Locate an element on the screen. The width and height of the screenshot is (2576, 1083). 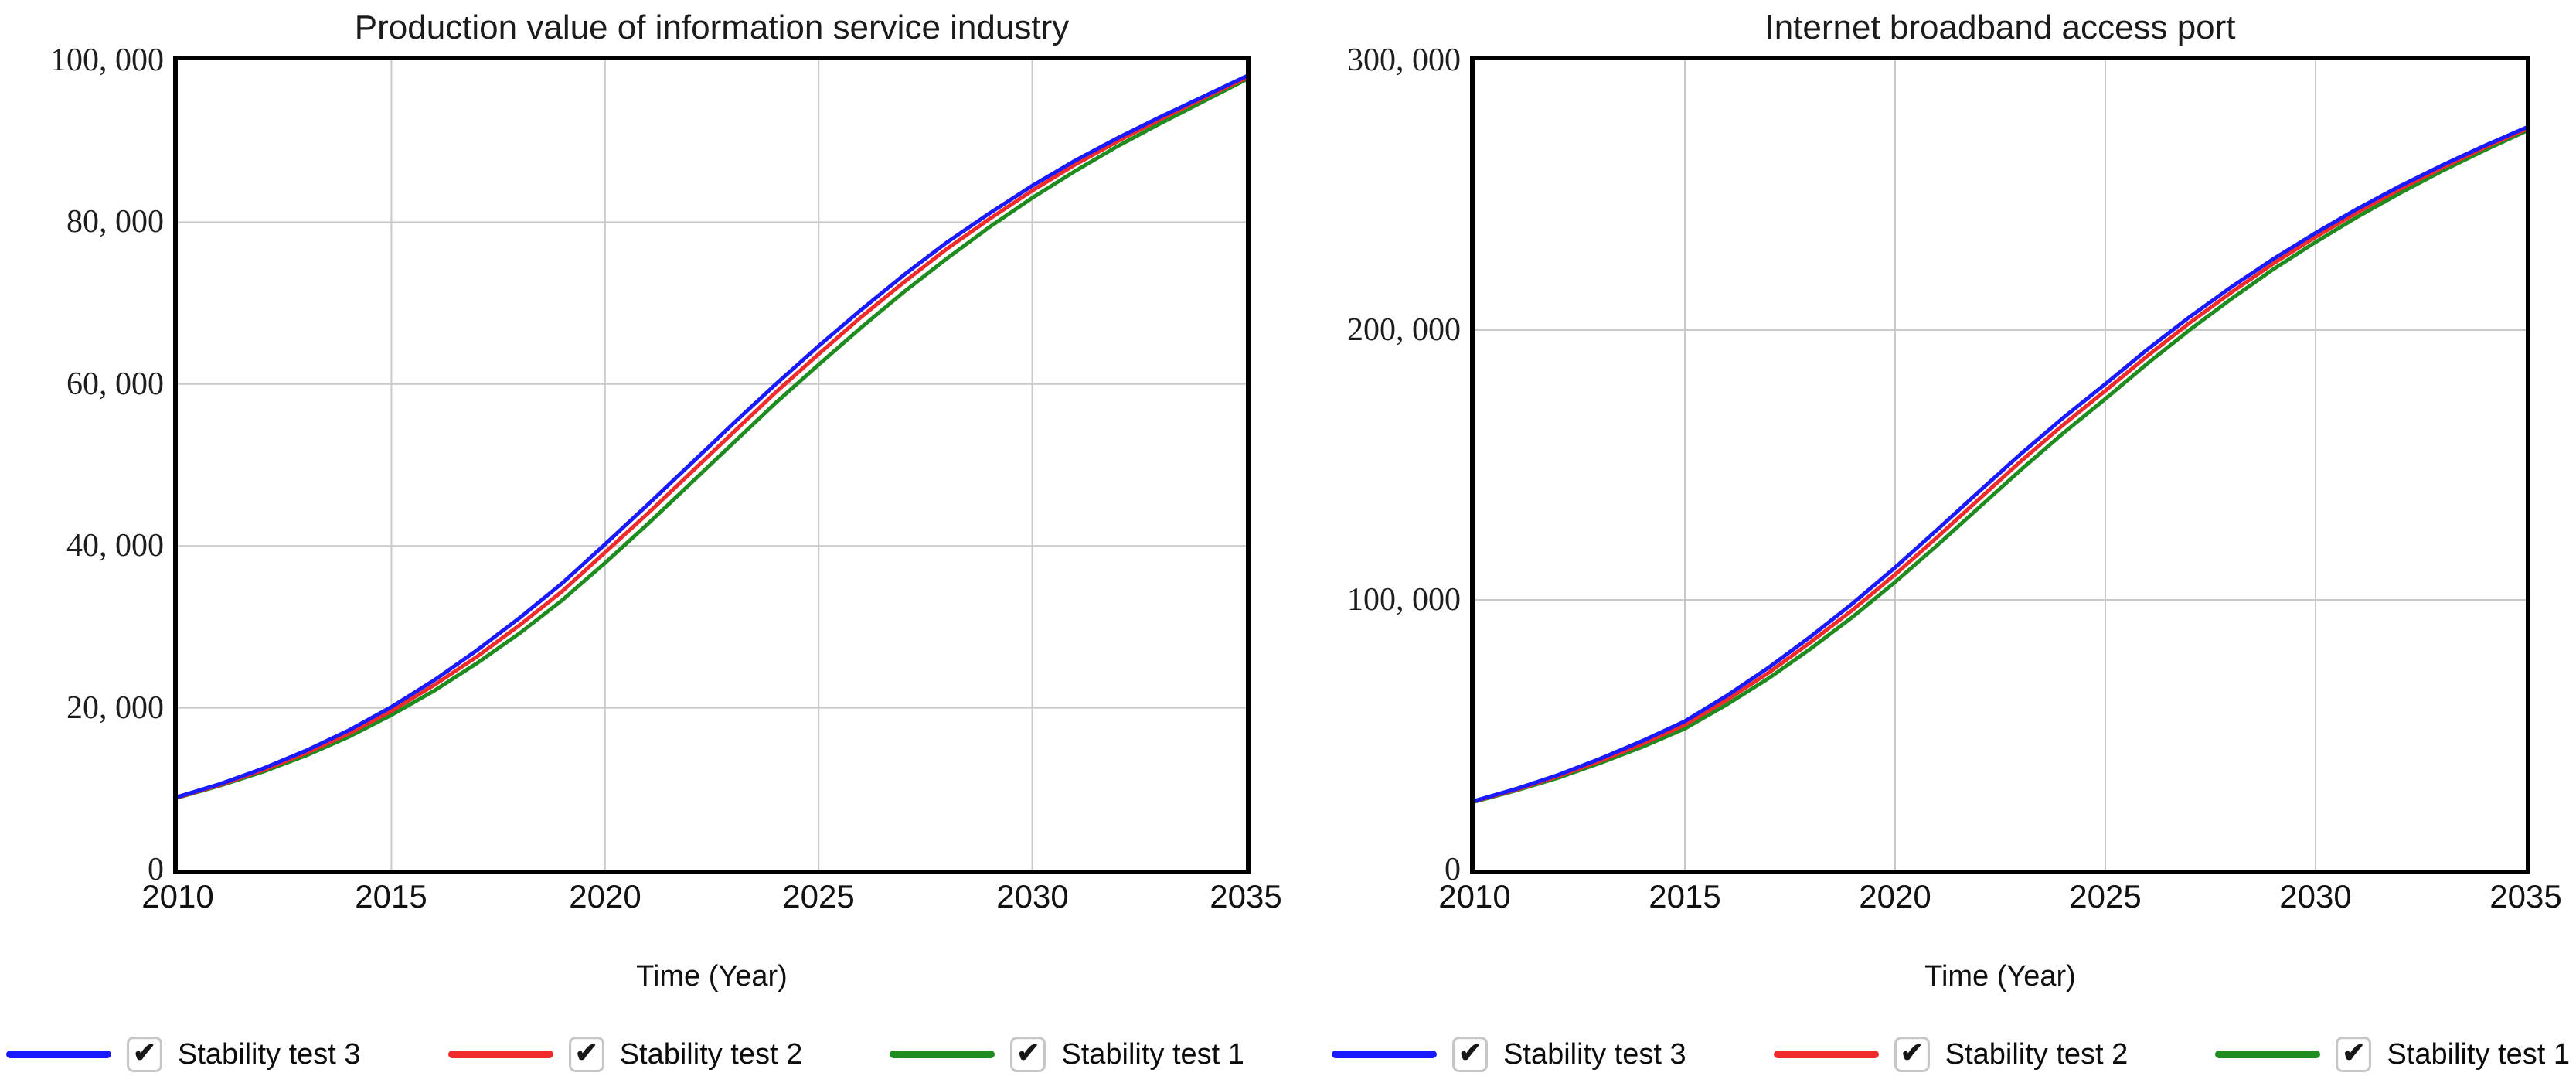
y-axis-tick-labels: 300, 000 200, 000 100, 000 0 is located at coordinates (1356, 464).